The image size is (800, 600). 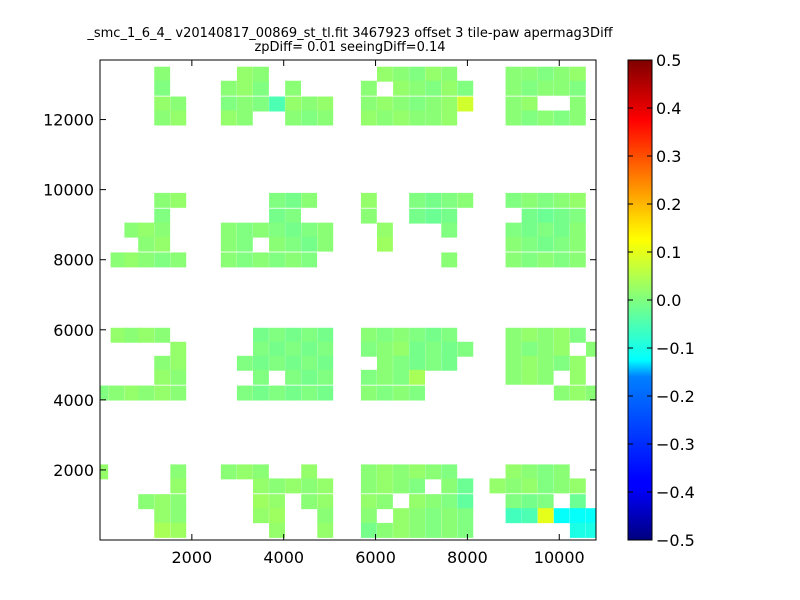 What do you see at coordinates (675, 492) in the screenshot?
I see `colorbar-tick-label: −0.4` at bounding box center [675, 492].